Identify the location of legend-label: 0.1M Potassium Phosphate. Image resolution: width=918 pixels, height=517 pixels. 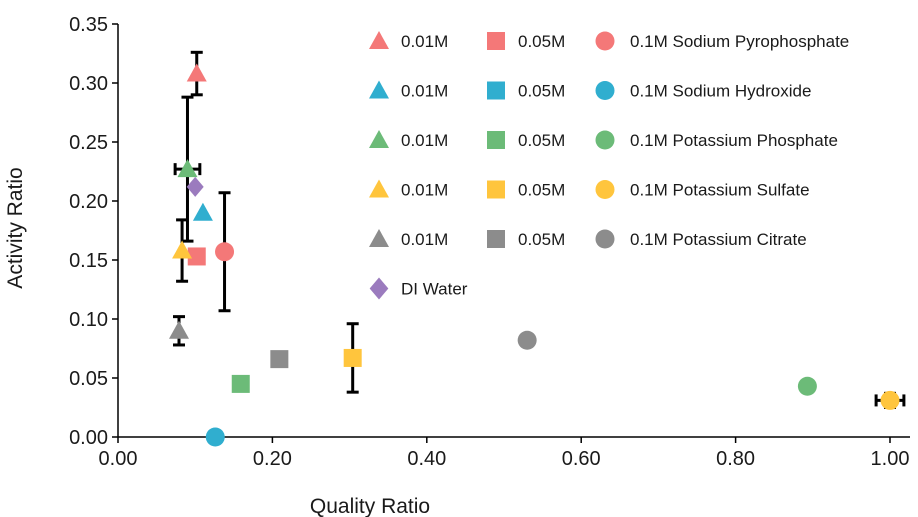
(734, 140).